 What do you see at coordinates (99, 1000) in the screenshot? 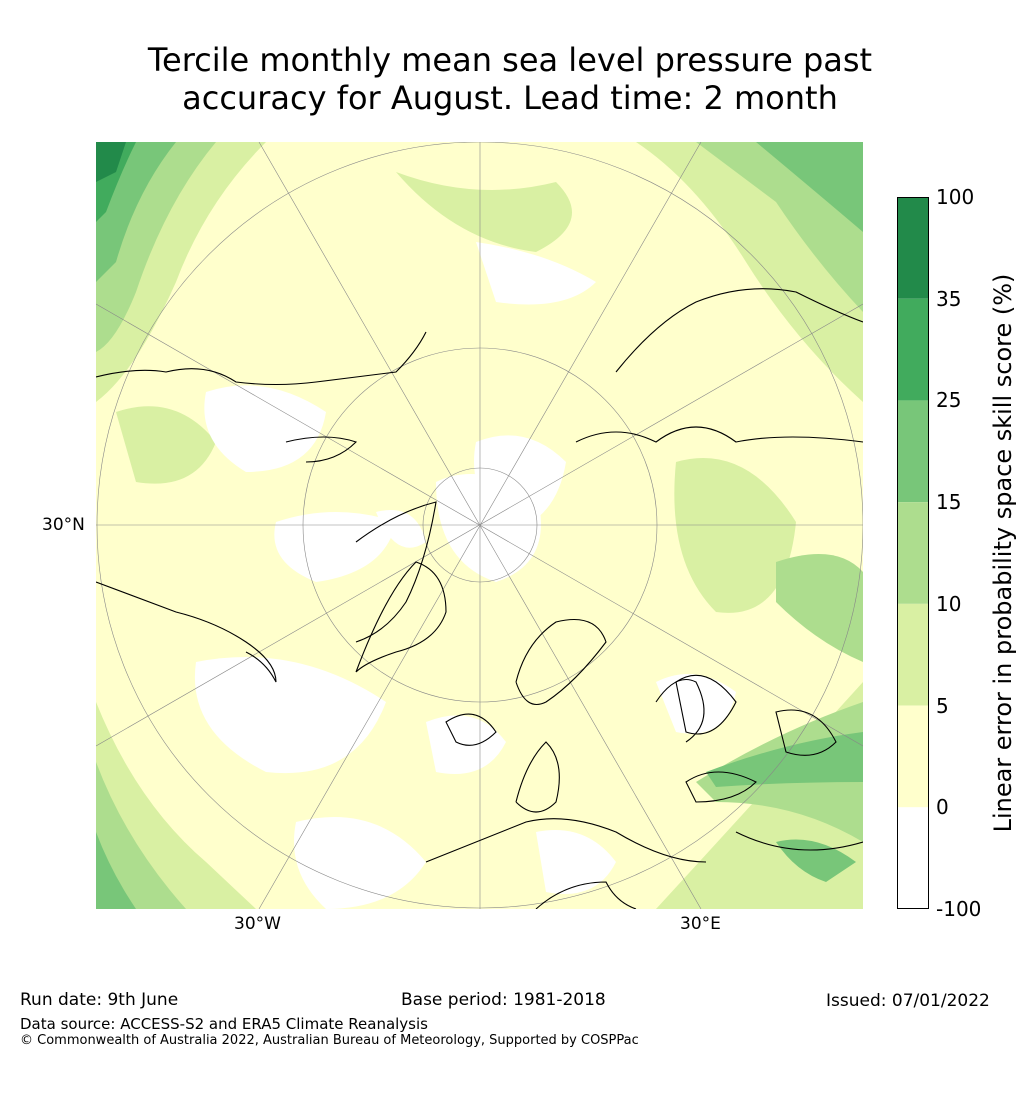
I see `run-date: Run date: 9th June` at bounding box center [99, 1000].